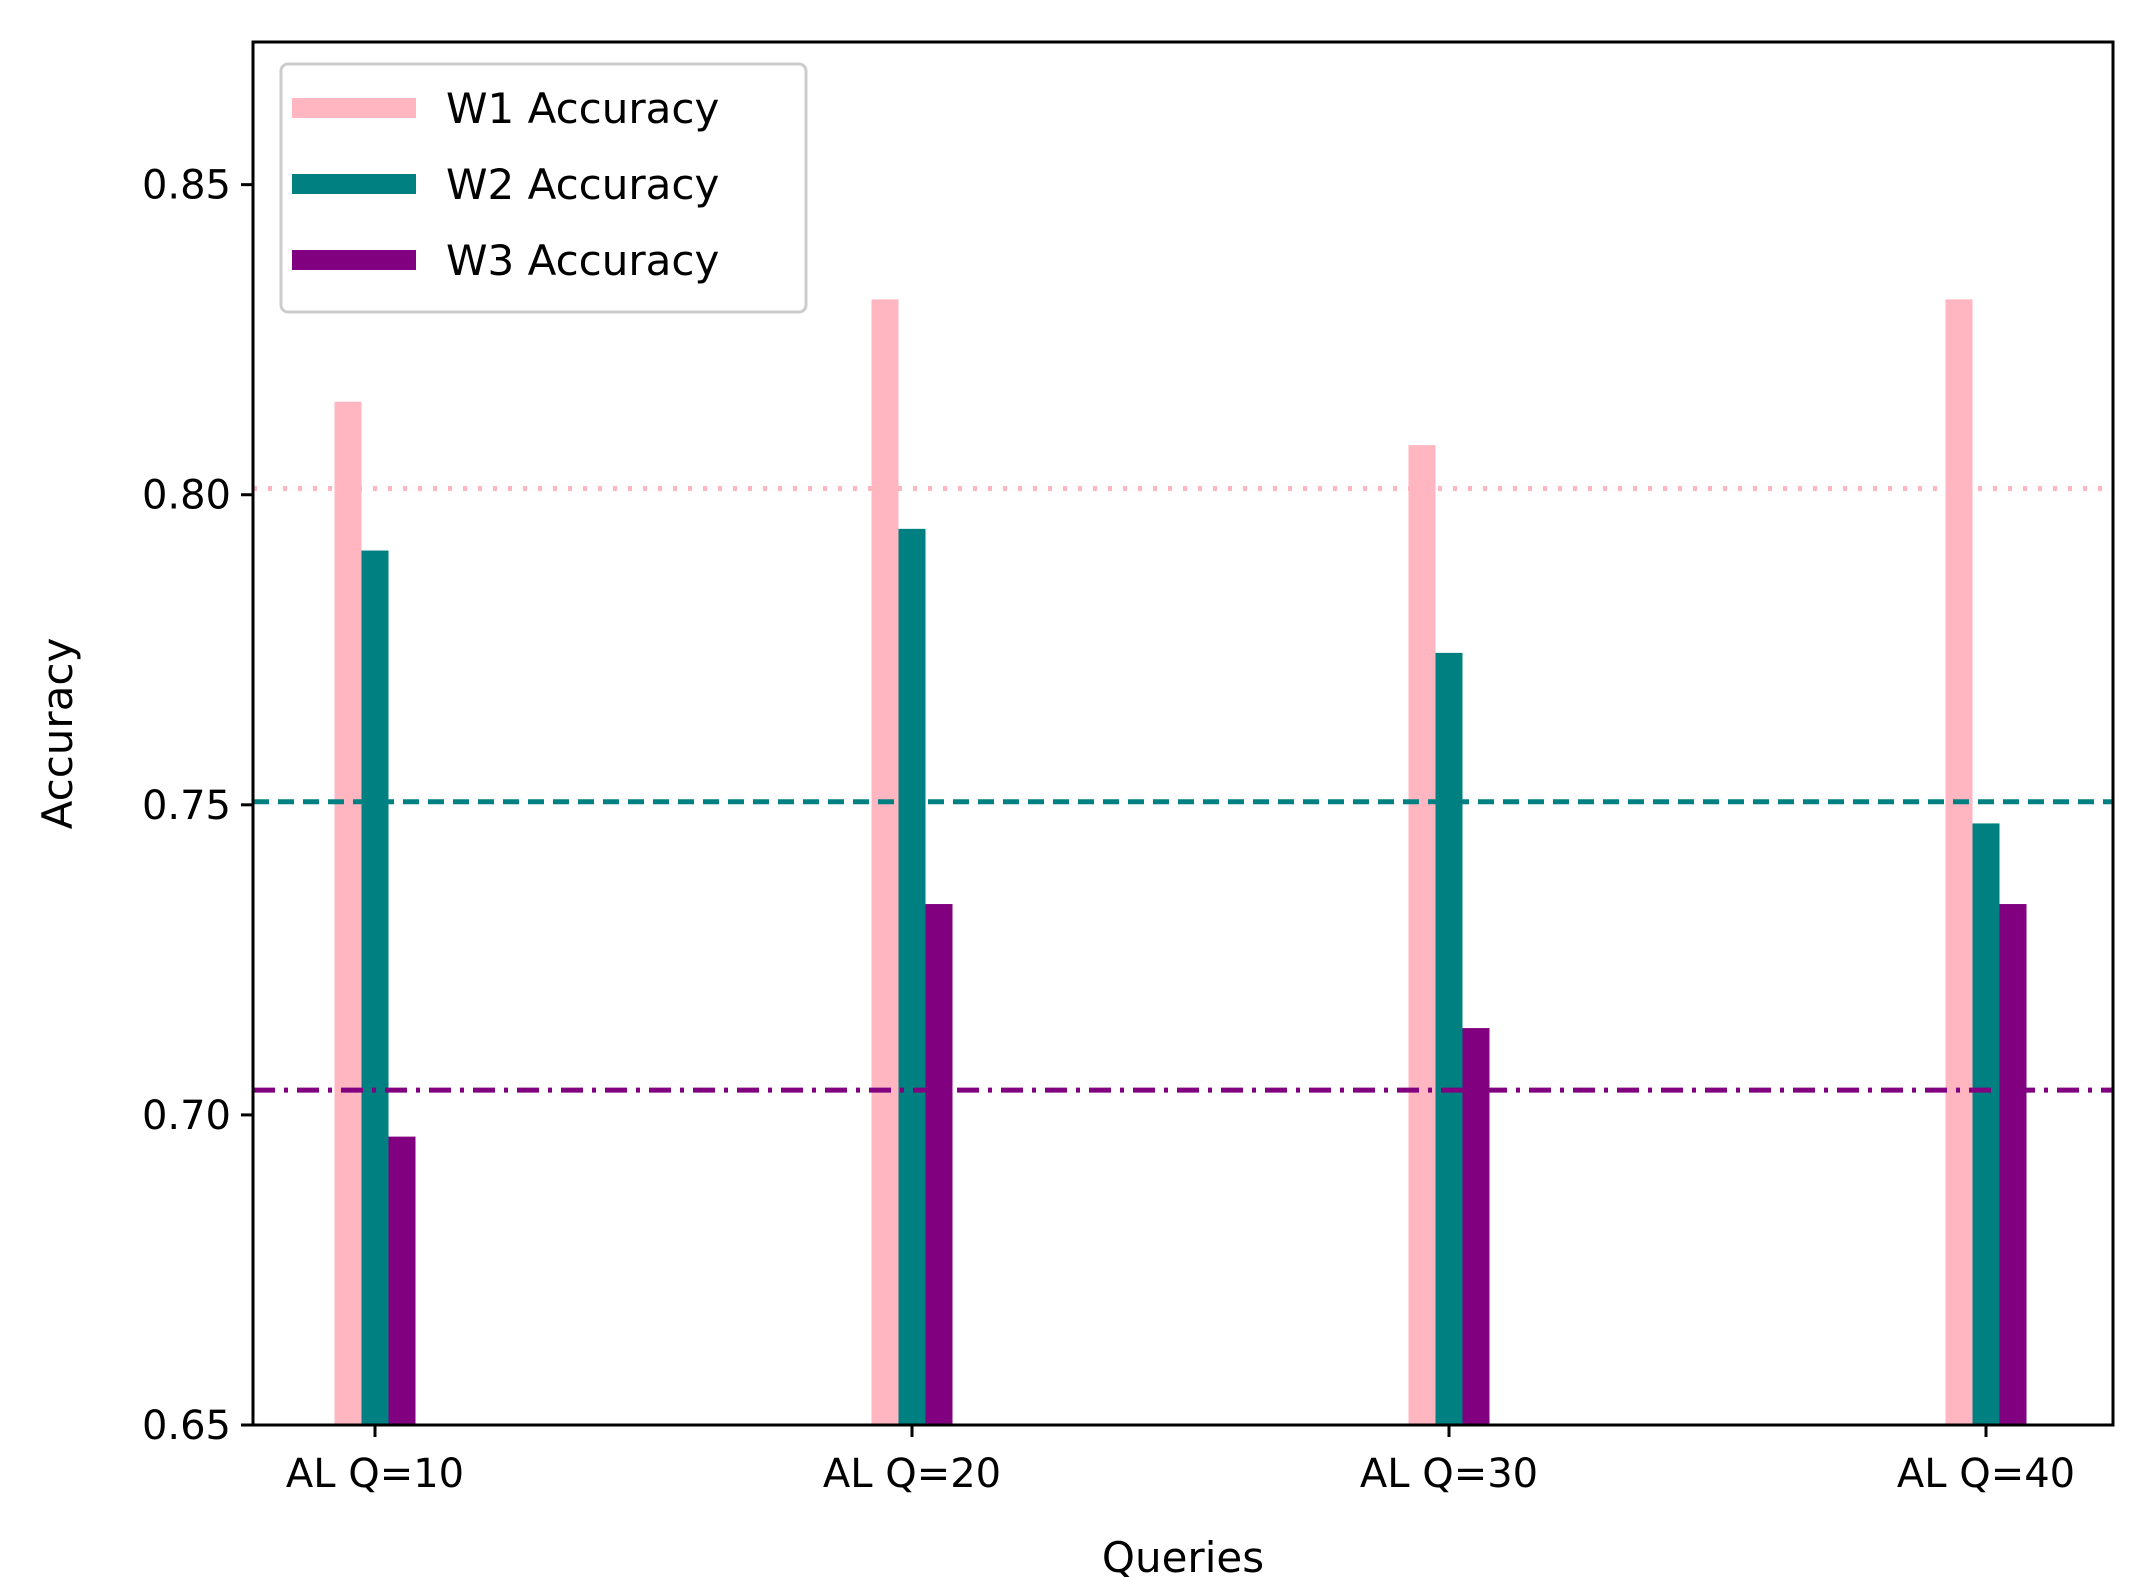  Describe the element at coordinates (186, 496) in the screenshot. I see `y-tick-label: 0.80` at that location.